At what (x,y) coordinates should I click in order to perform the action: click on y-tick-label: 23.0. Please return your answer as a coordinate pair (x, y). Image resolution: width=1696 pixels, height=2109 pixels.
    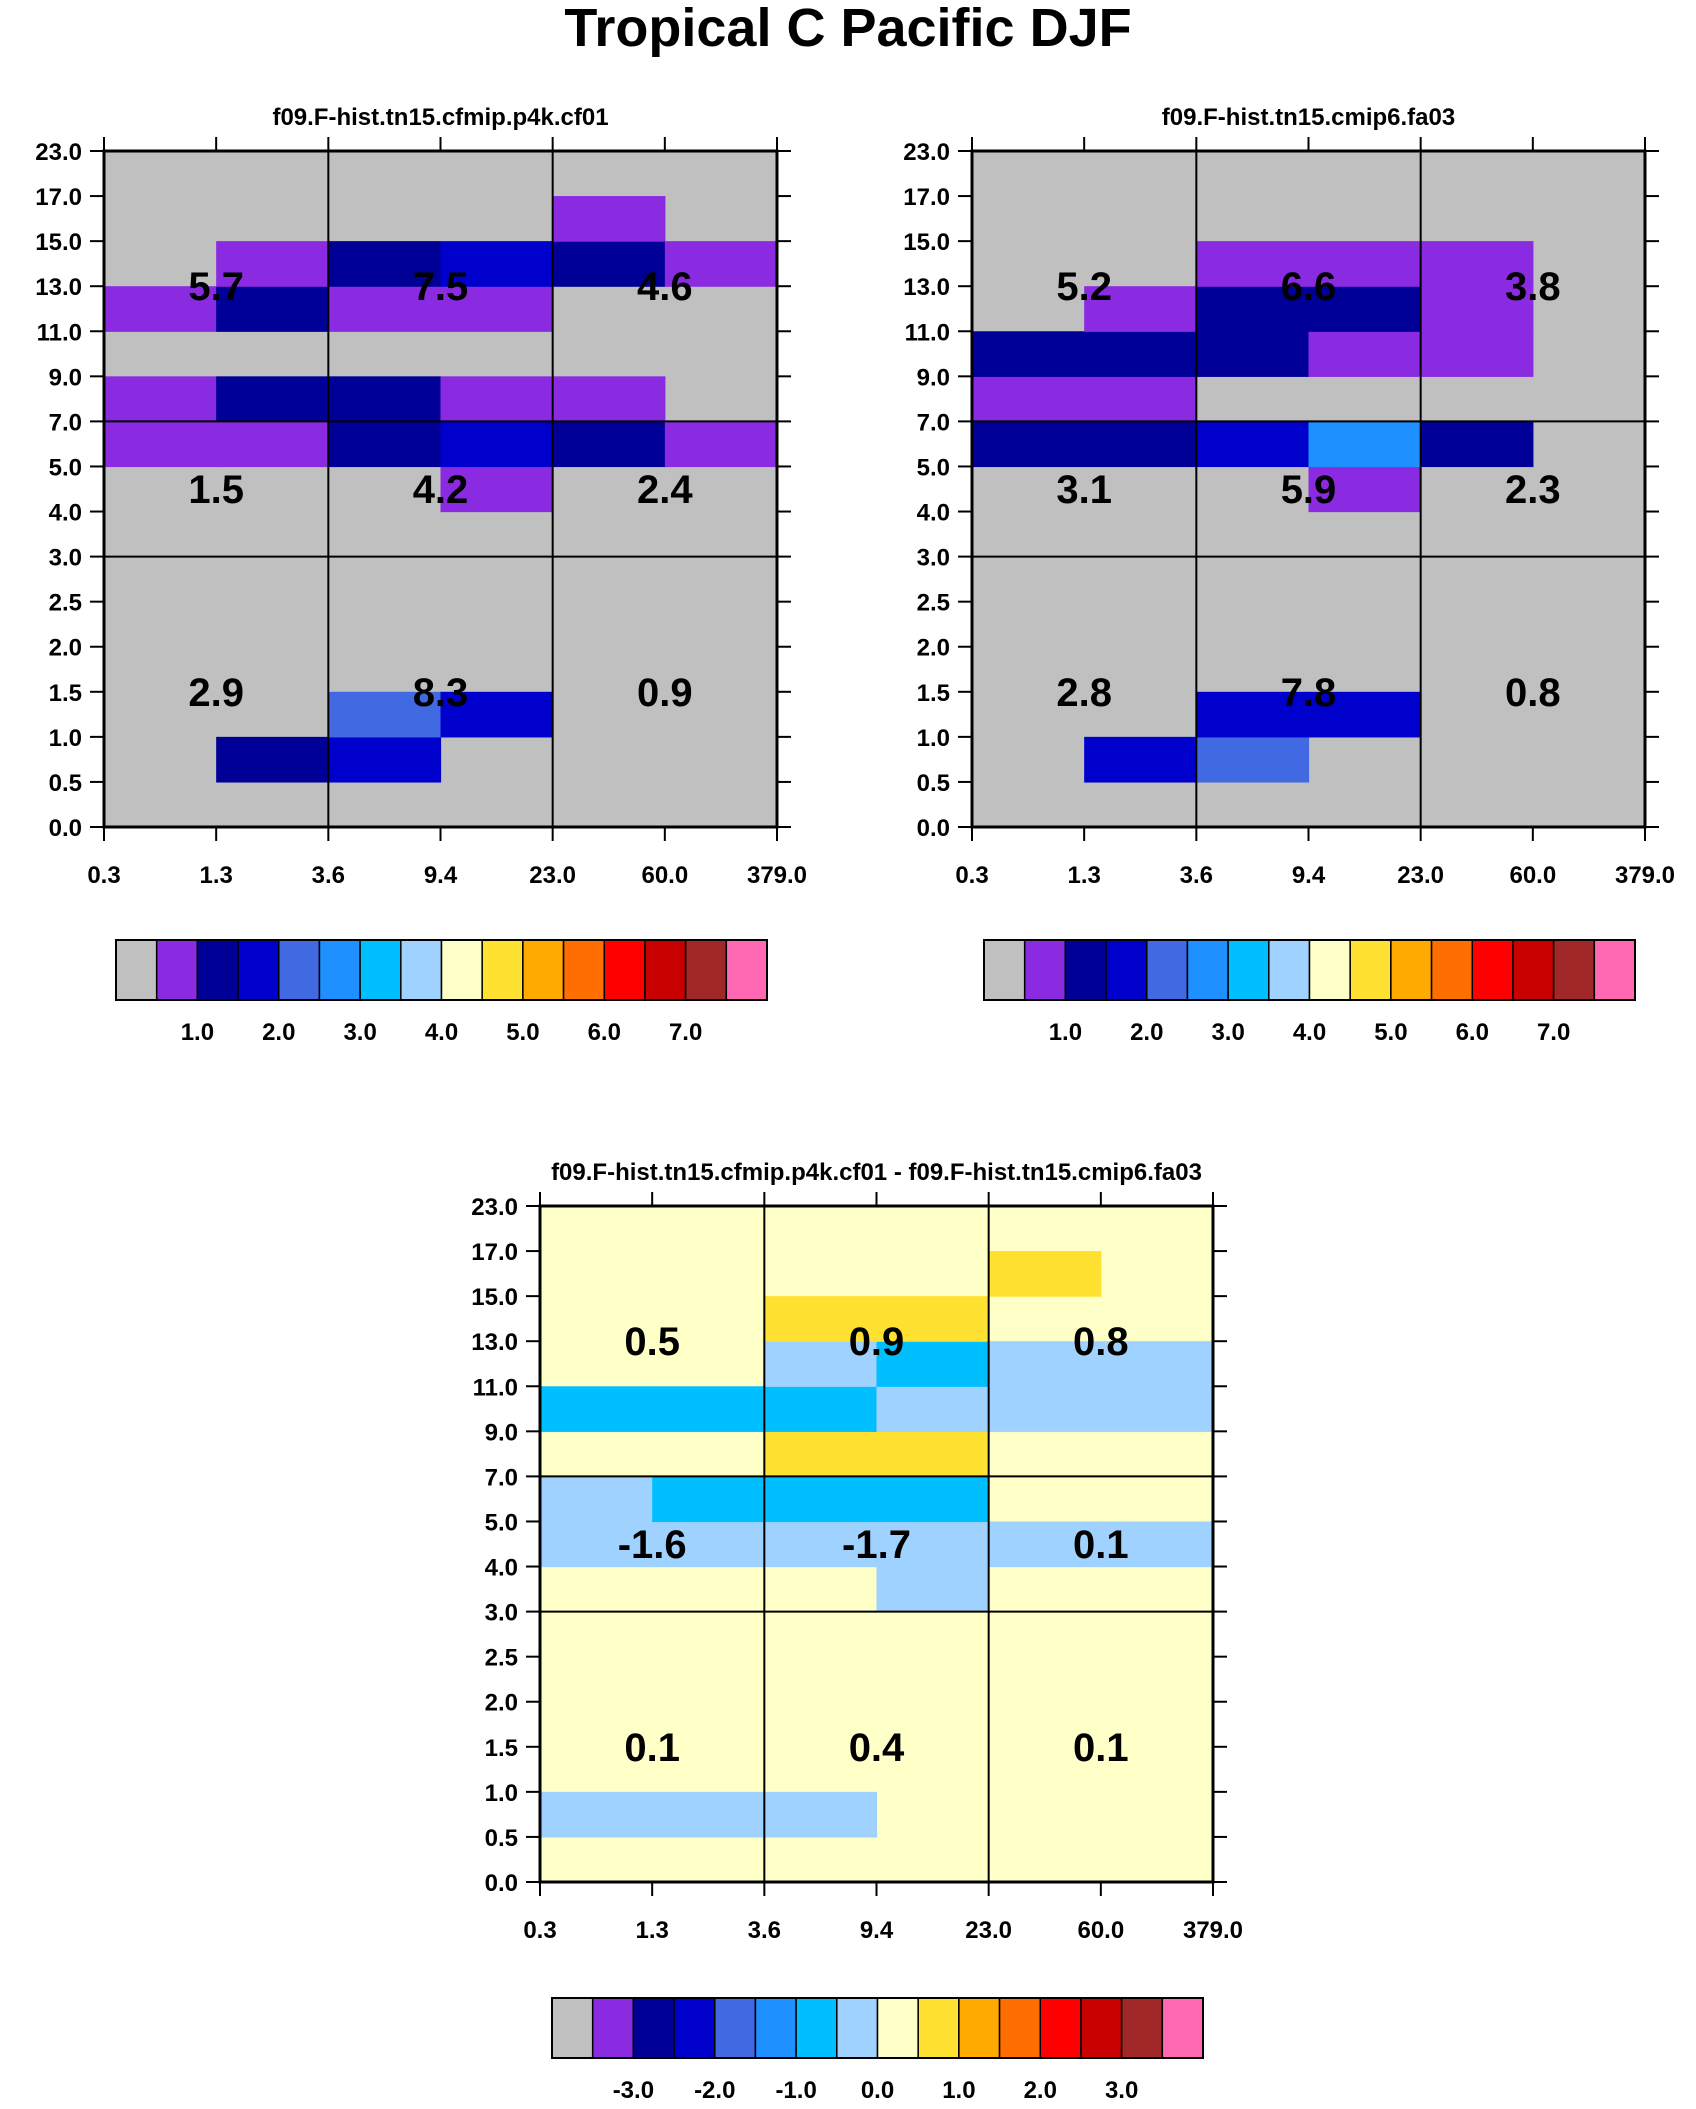
    Looking at the image, I should click on (926, 152).